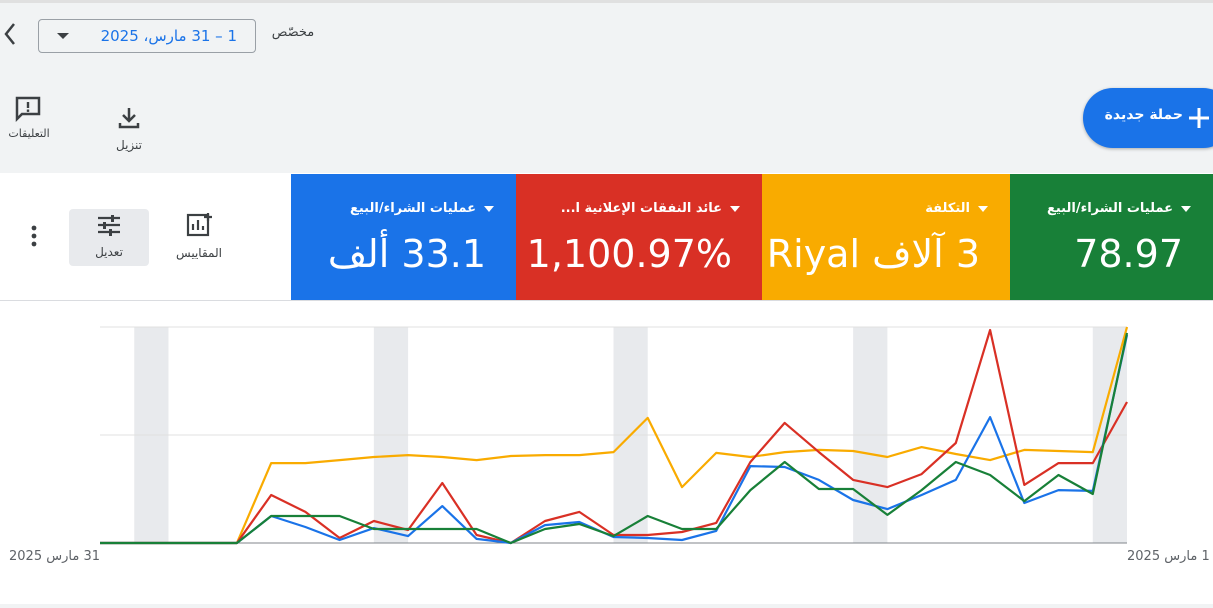 The height and width of the screenshot is (608, 1213). I want to click on tune-icon, so click(109, 225).